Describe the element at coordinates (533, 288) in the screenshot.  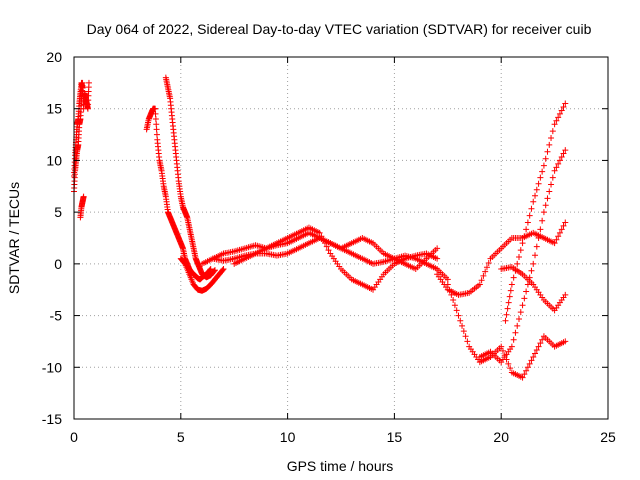
I see `series-late-e` at that location.